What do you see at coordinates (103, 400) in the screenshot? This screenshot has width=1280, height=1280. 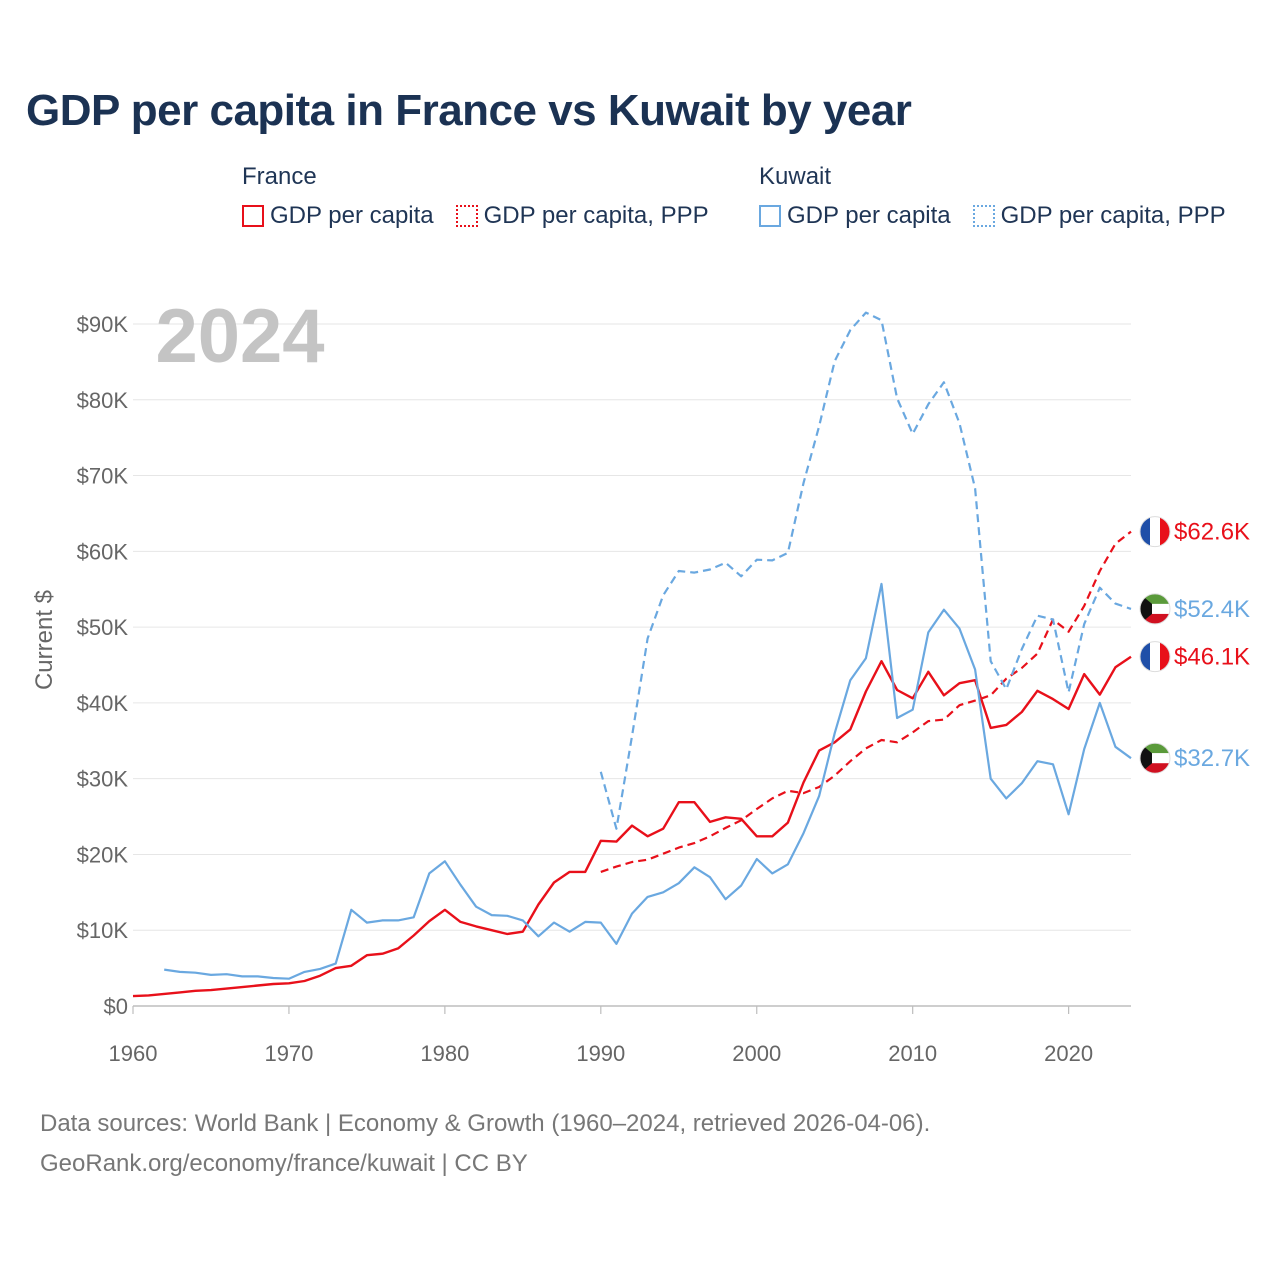 I see `y-tick-label: $80K` at bounding box center [103, 400].